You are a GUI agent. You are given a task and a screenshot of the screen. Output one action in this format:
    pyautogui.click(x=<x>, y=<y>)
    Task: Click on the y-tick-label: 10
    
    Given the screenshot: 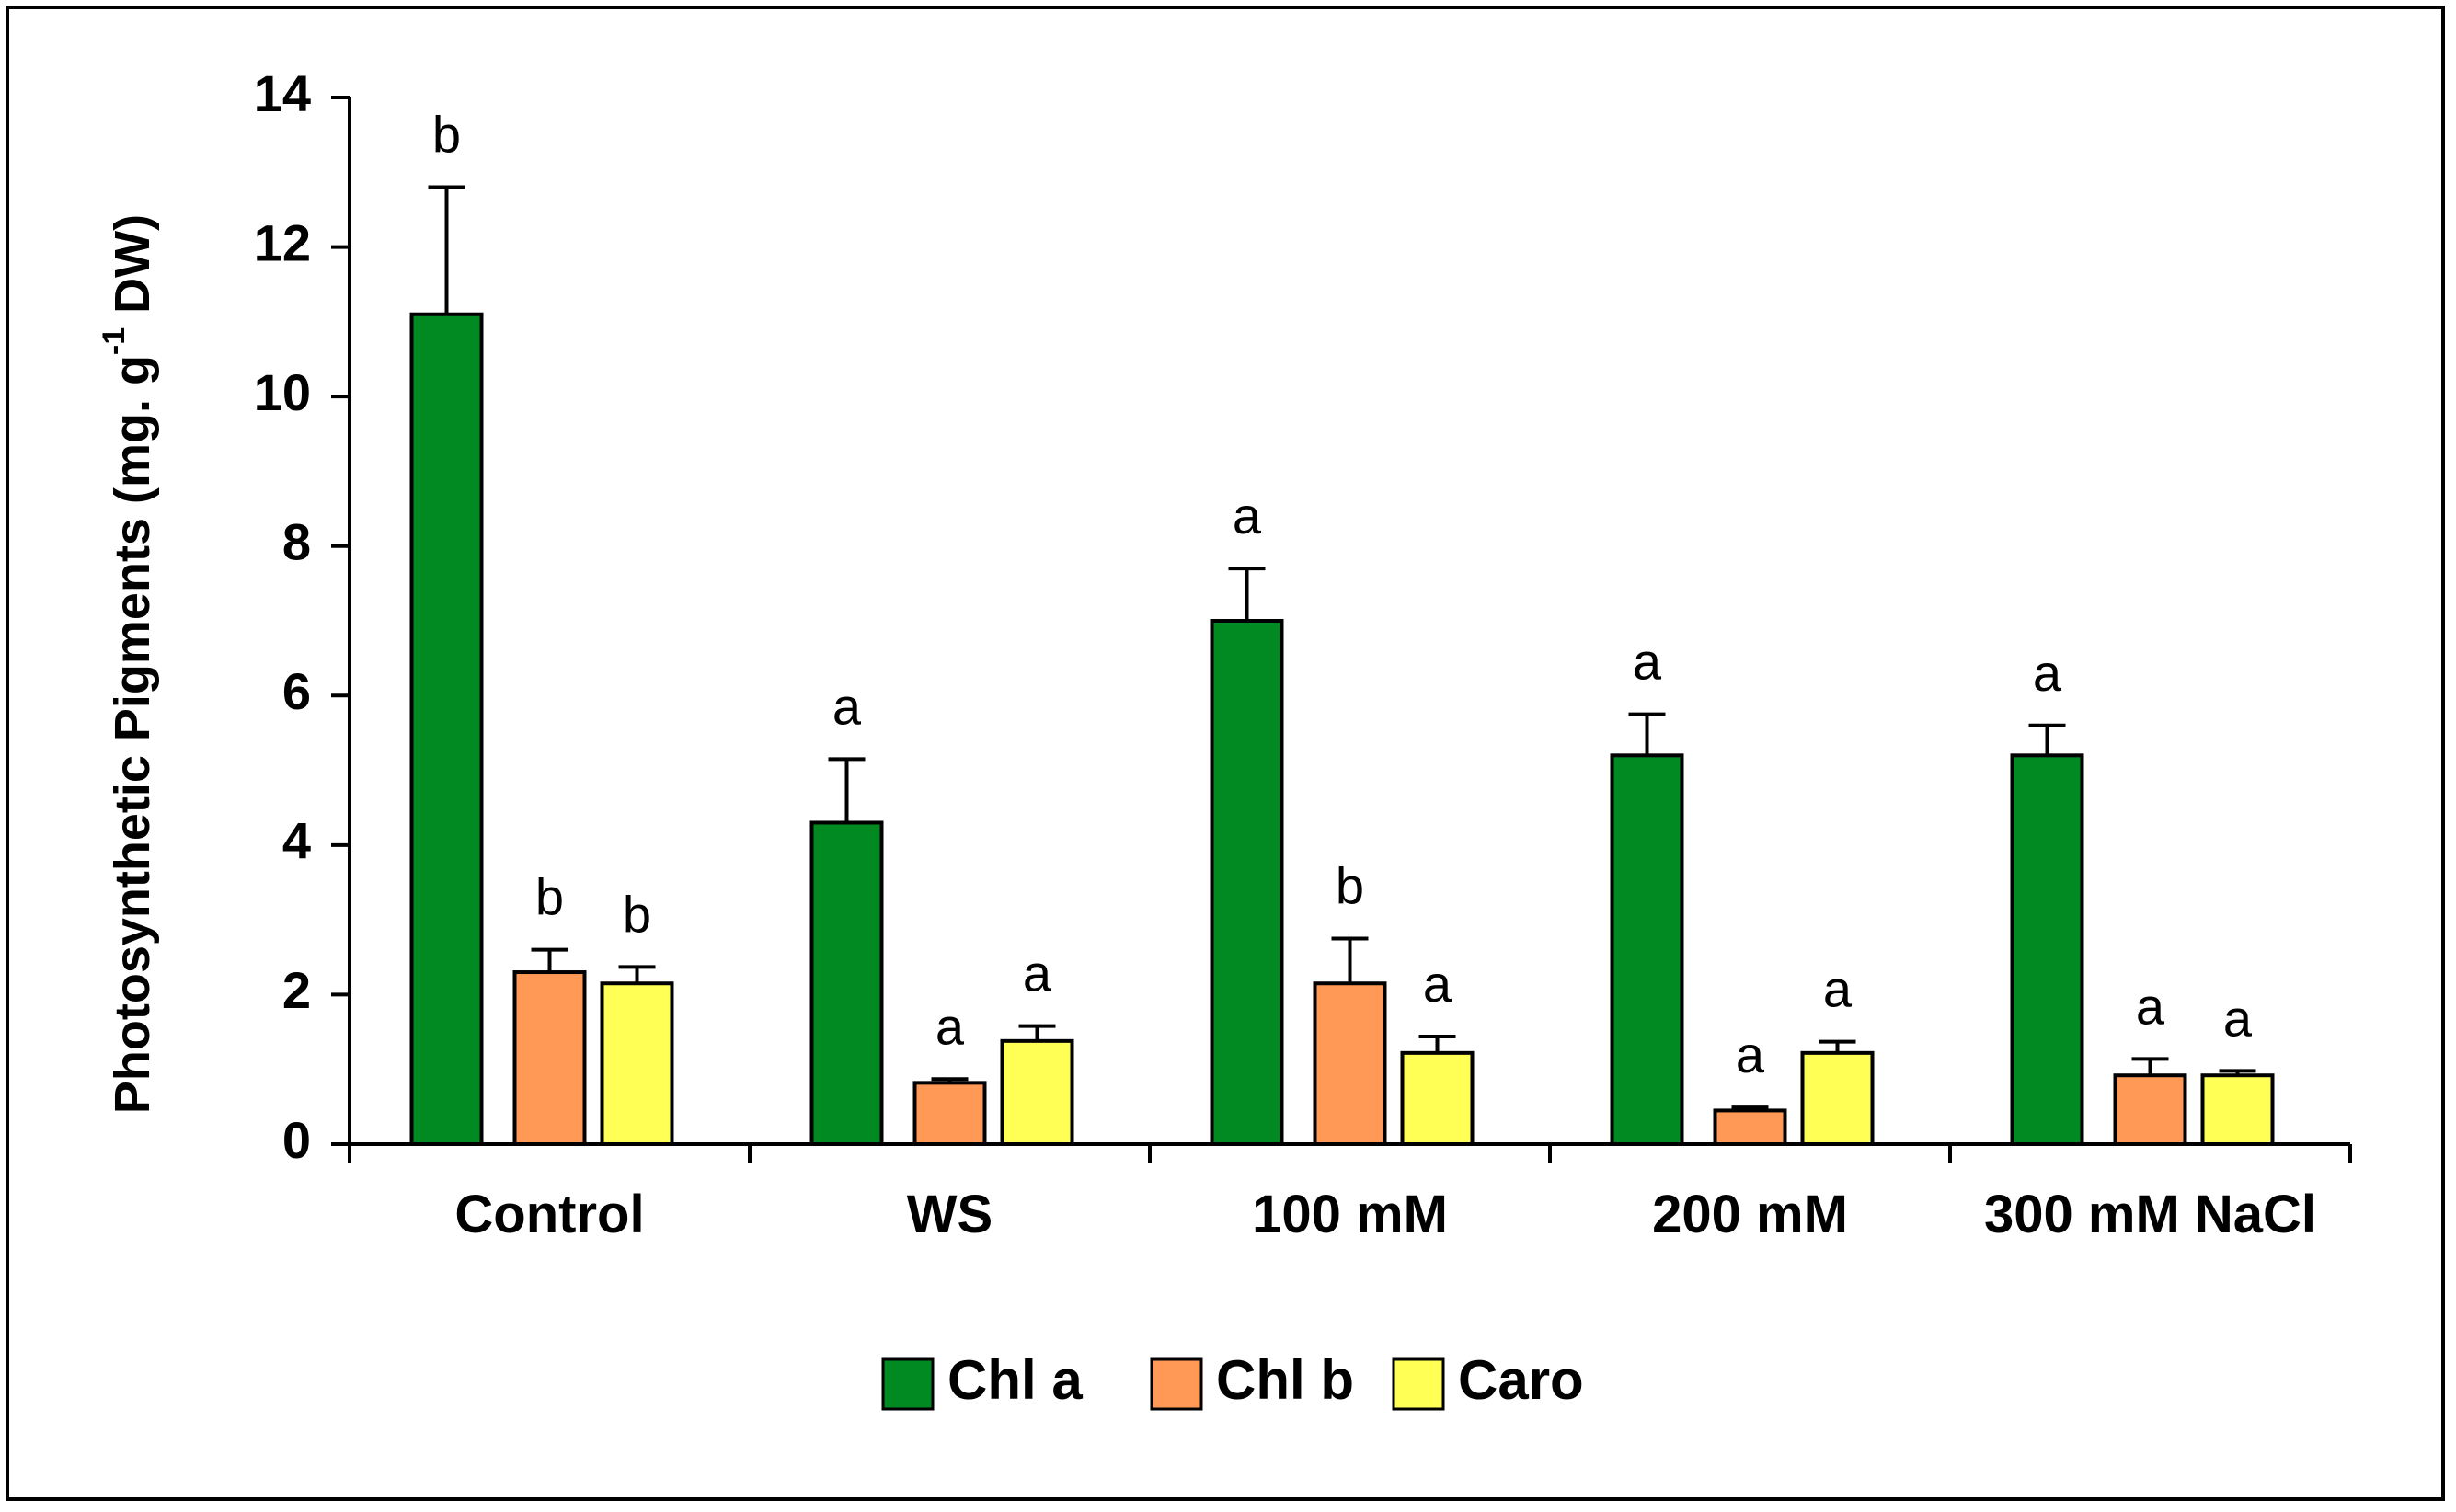 What is the action you would take?
    pyautogui.click(x=282, y=392)
    